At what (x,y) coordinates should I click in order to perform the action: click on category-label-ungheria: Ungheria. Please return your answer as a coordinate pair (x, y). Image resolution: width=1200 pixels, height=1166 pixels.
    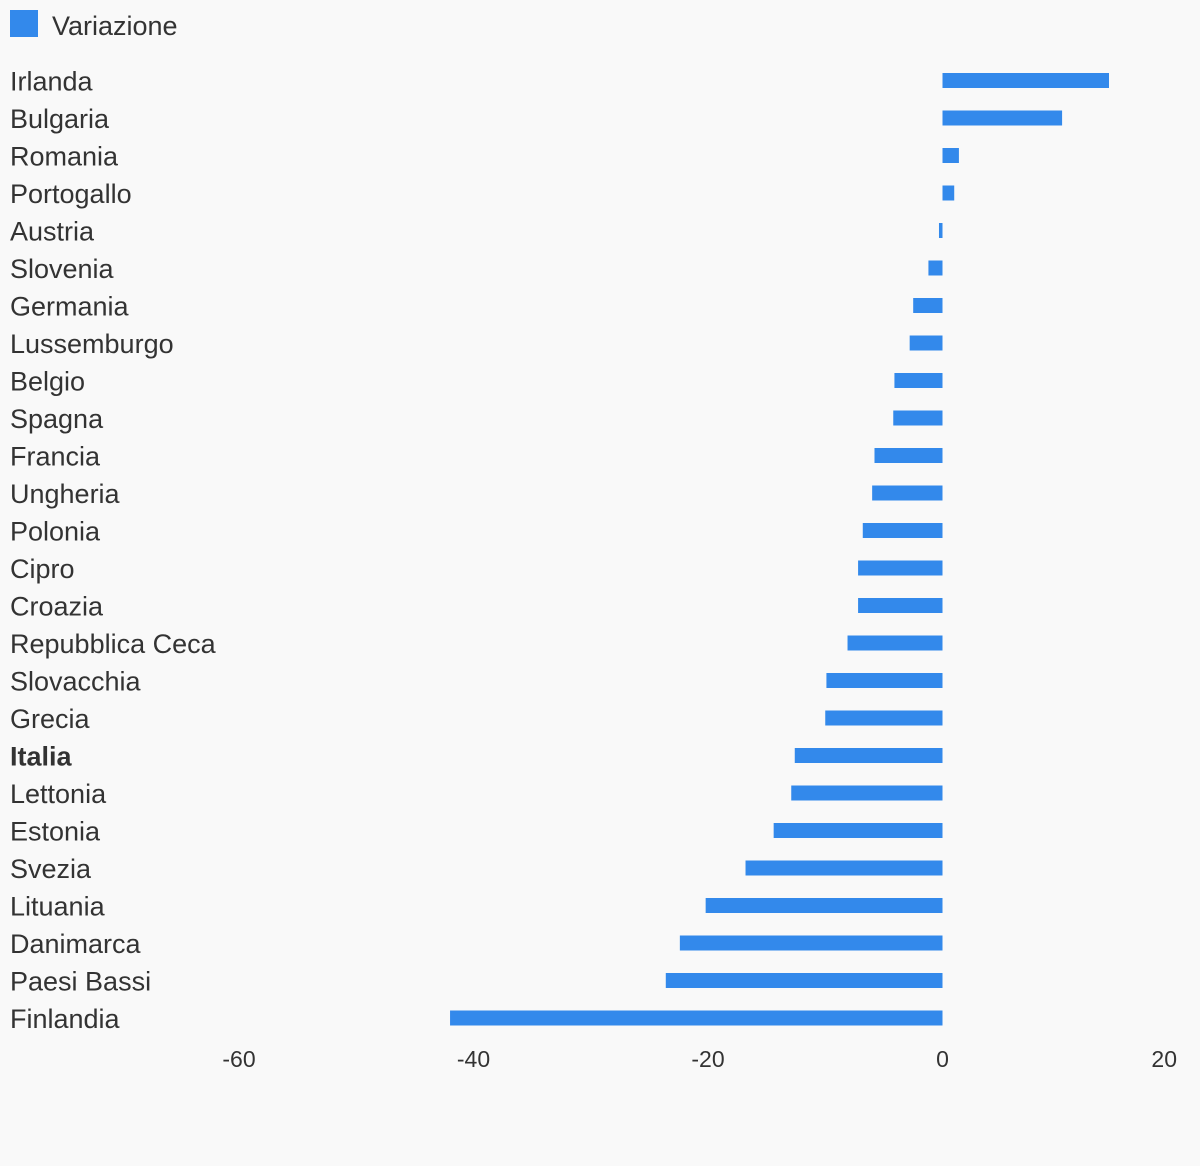
    Looking at the image, I should click on (65, 494).